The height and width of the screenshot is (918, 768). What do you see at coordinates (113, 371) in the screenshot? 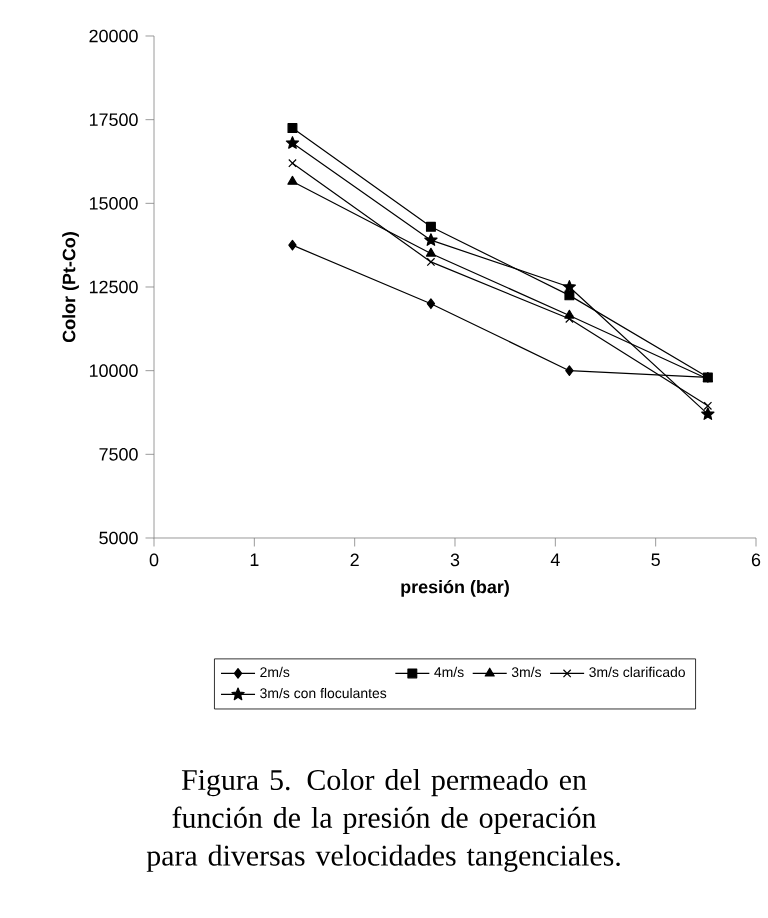
I see `y-tick-label: 10000` at bounding box center [113, 371].